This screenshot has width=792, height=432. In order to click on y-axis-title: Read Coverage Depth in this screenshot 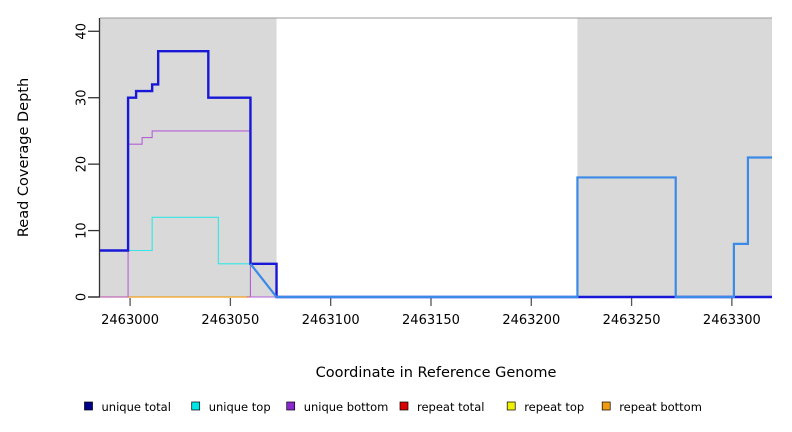, I will do `click(24, 157)`.